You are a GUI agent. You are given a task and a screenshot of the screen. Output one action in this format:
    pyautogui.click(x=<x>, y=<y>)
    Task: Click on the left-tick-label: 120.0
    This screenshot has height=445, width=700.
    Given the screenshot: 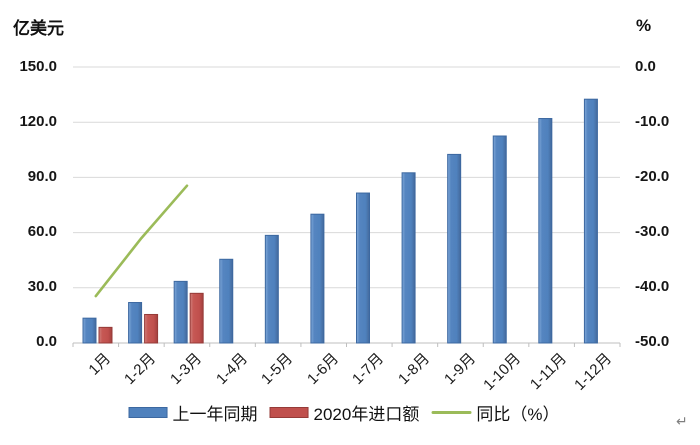 What is the action you would take?
    pyautogui.click(x=38, y=121)
    